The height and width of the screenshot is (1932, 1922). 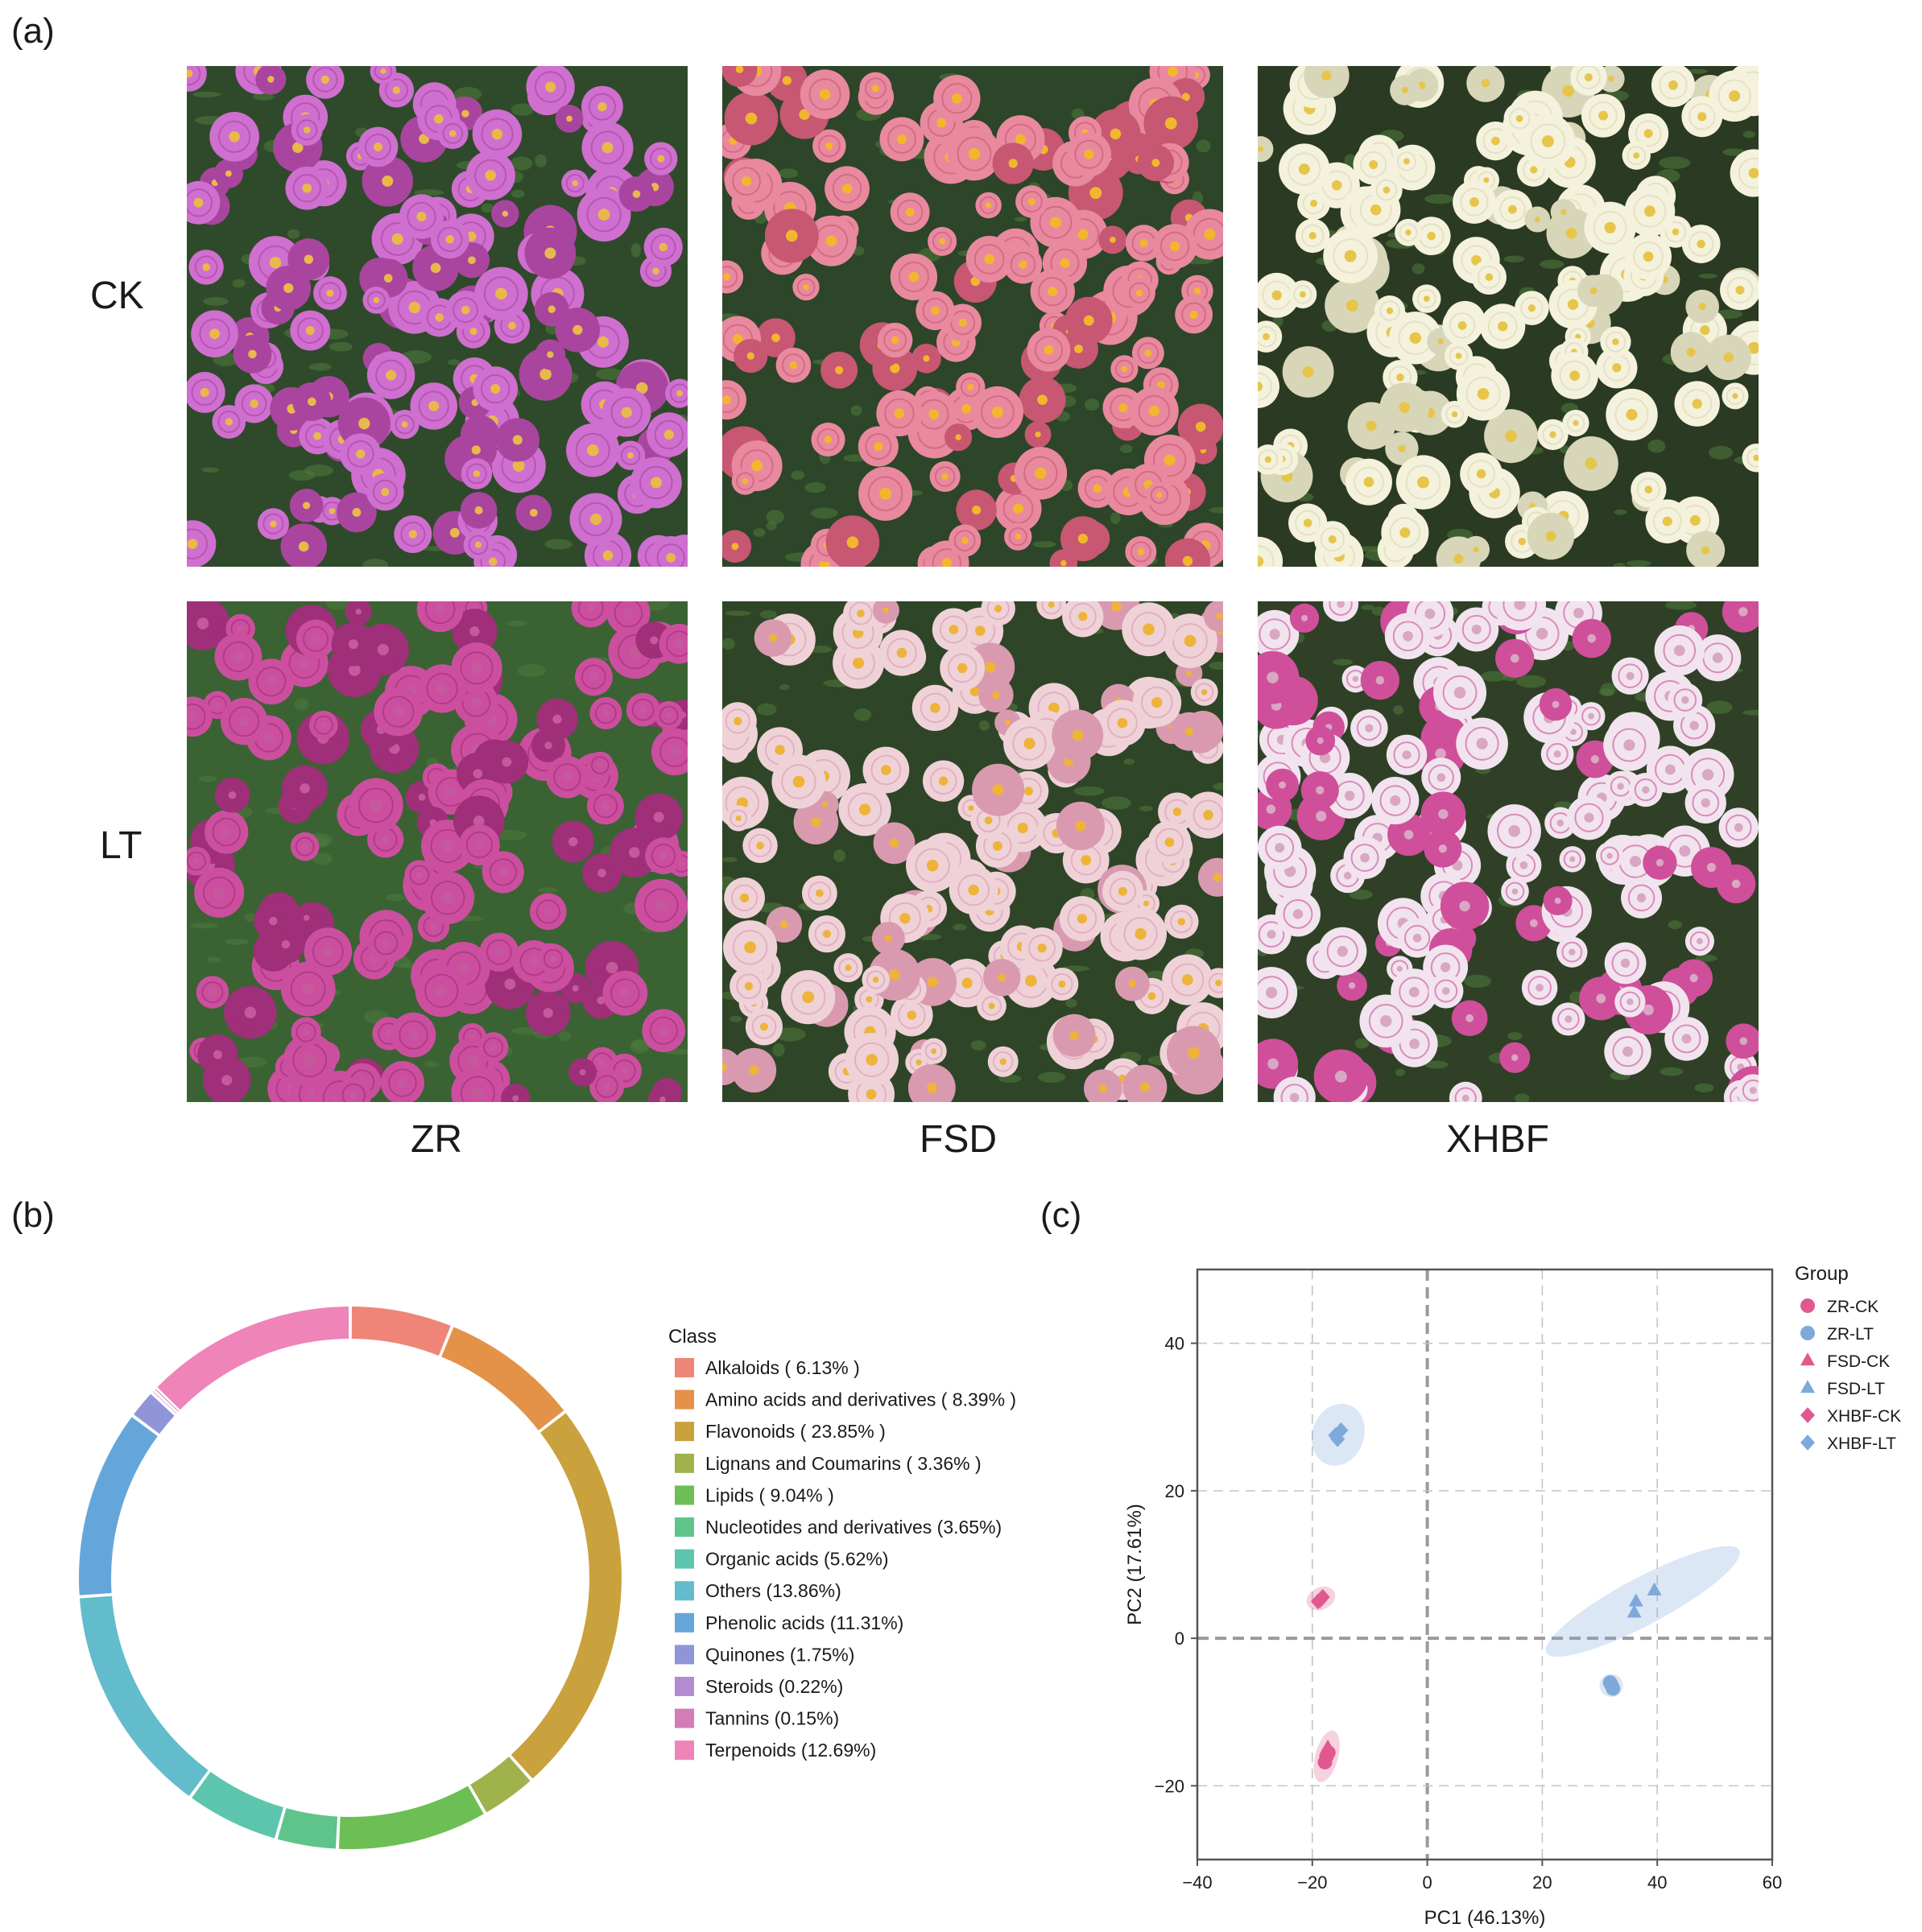 What do you see at coordinates (437, 1139) in the screenshot?
I see `col-label-zr: ZR` at bounding box center [437, 1139].